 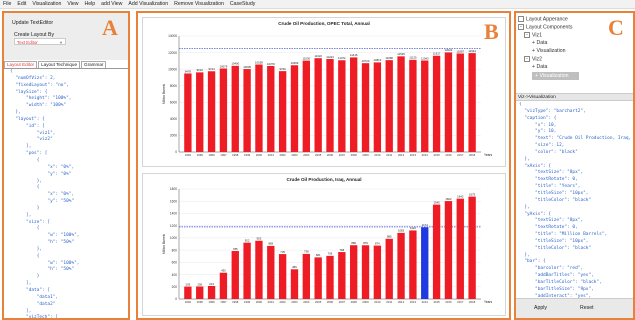 What do you see at coordinates (175, 275) in the screenshot?
I see `y-tick-label: 400` at bounding box center [175, 275].